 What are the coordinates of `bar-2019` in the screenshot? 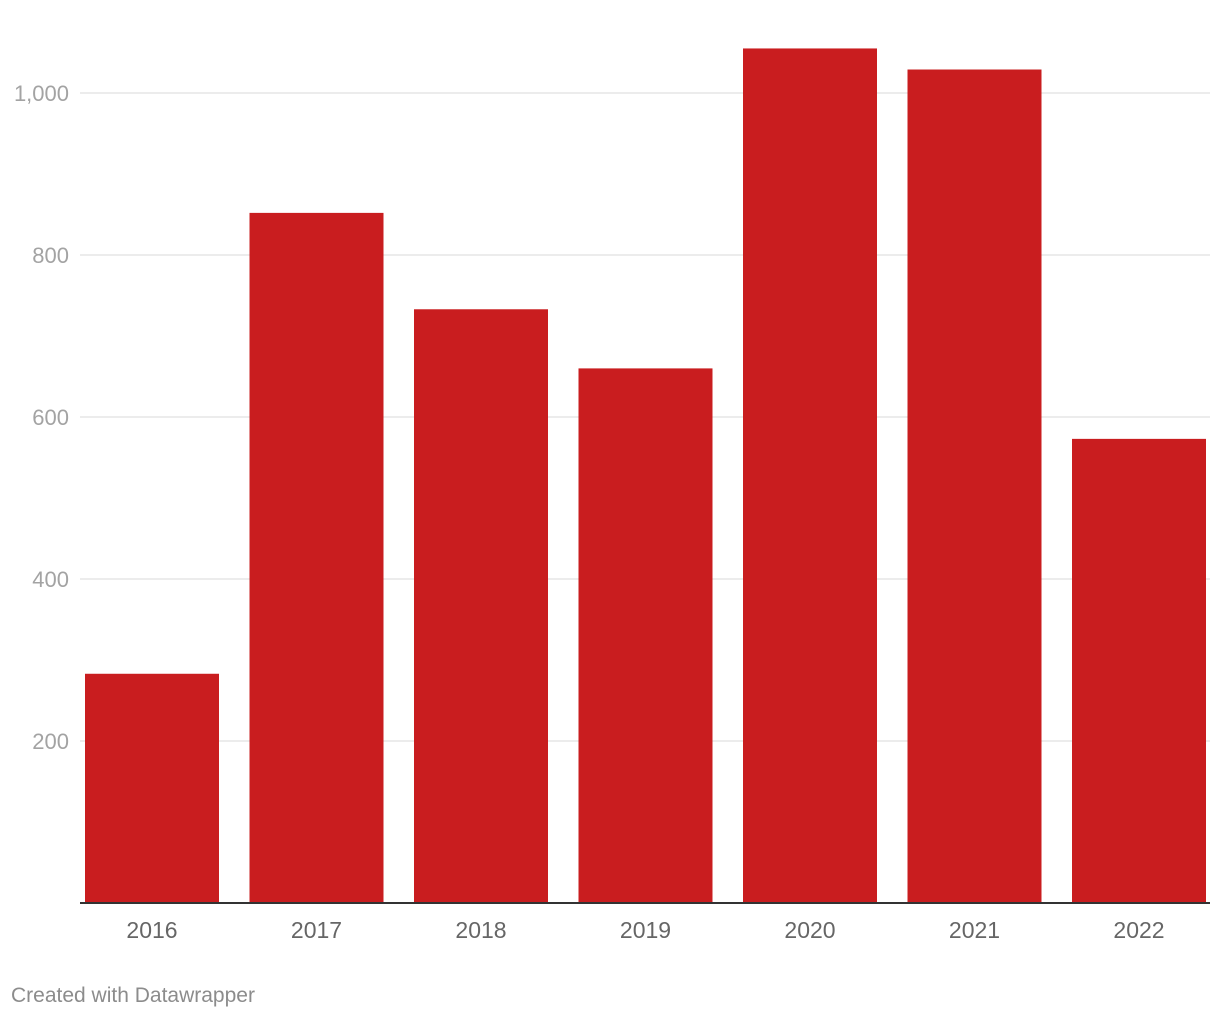 It's located at (645, 635).